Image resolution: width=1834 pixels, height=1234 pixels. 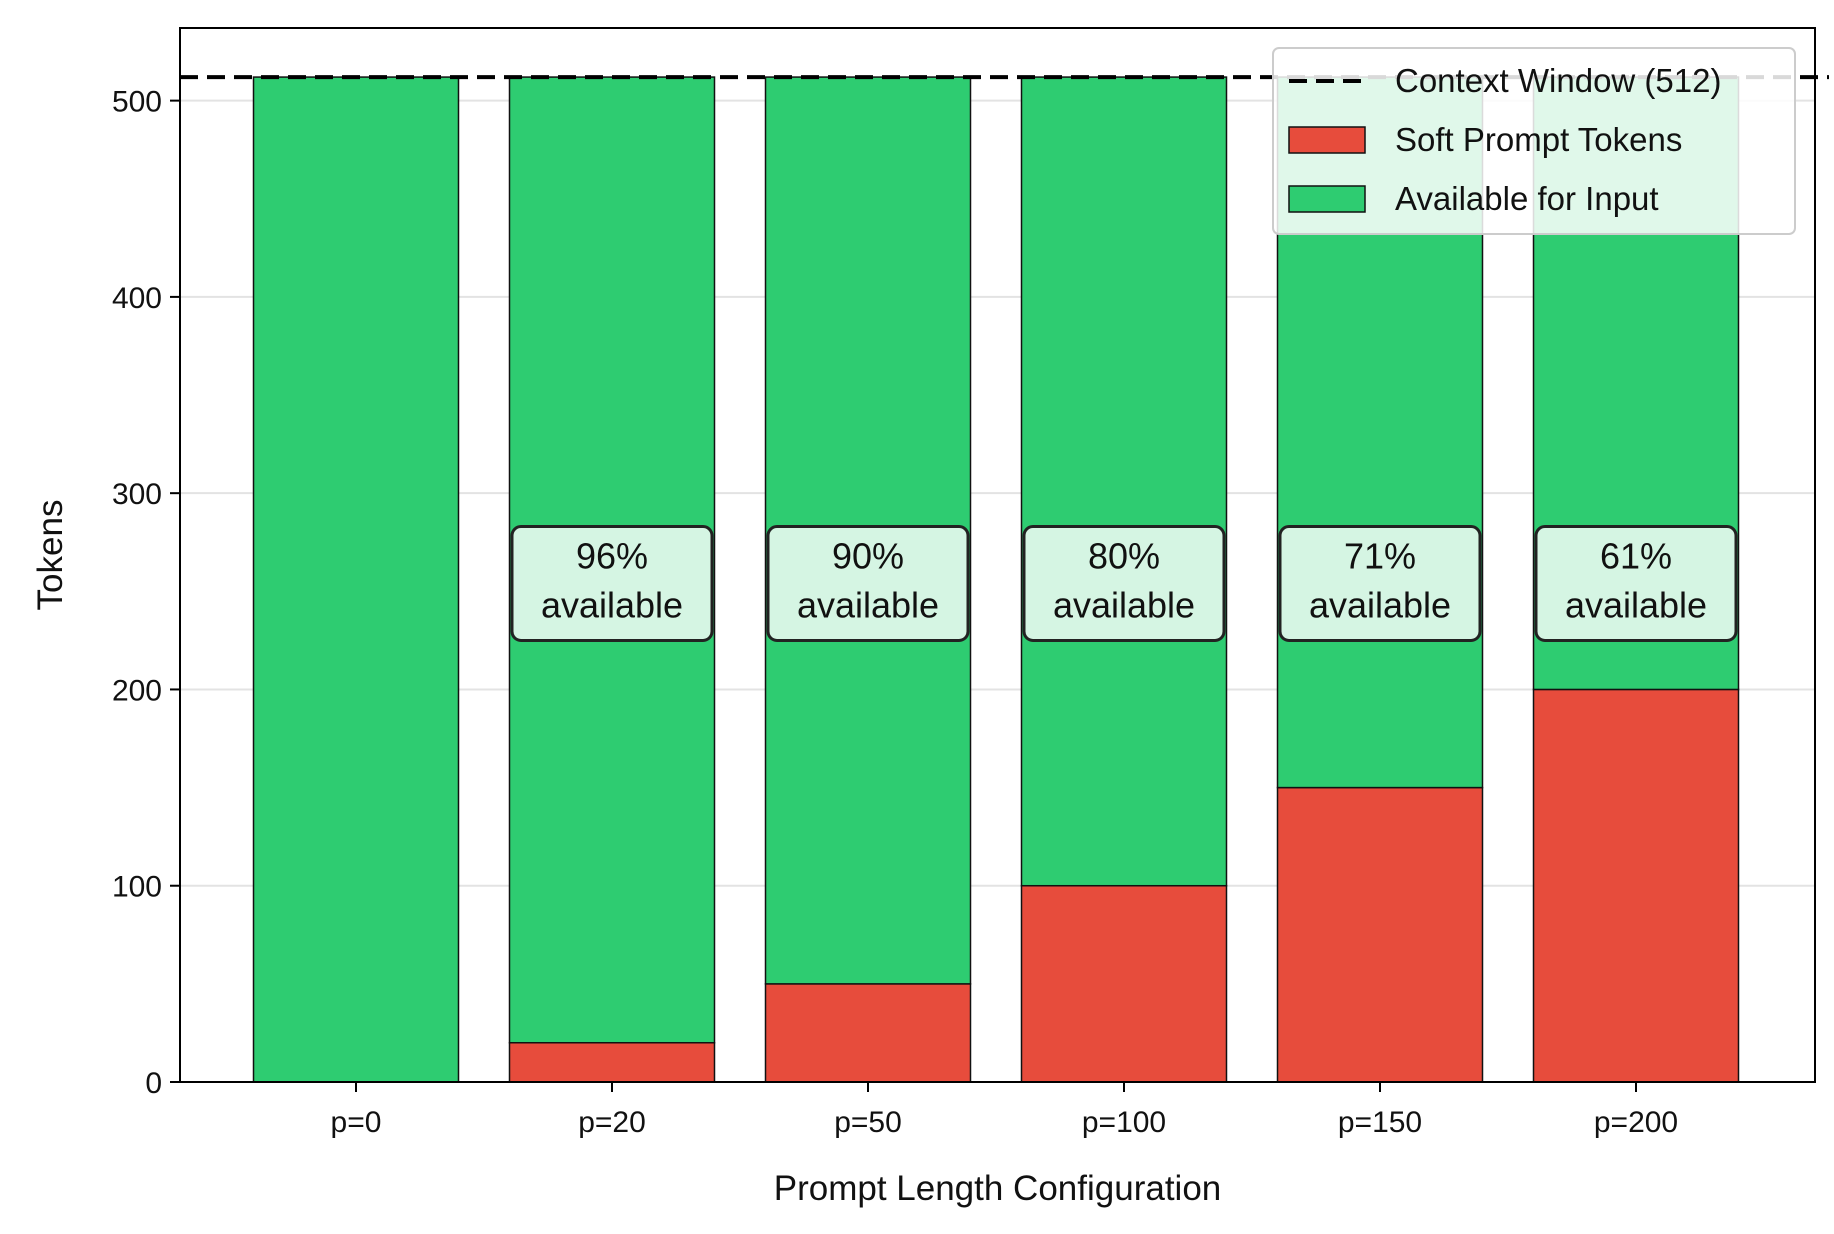 What do you see at coordinates (1380, 555) in the screenshot?
I see `annotation-percent: 71%` at bounding box center [1380, 555].